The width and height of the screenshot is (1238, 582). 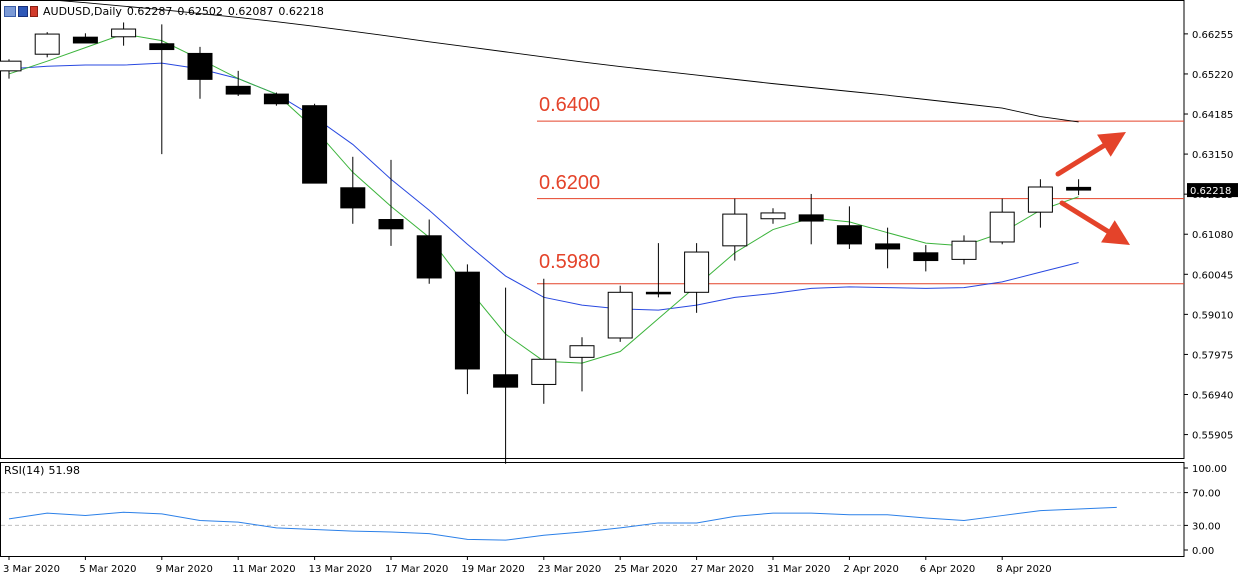 I want to click on chart-window-icon, so click(x=10, y=11).